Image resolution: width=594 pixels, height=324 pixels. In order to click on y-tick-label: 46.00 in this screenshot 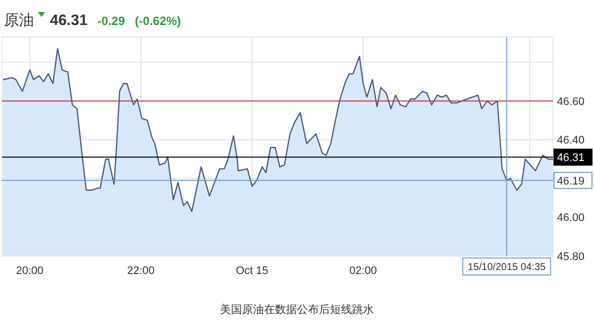, I will do `click(571, 218)`.